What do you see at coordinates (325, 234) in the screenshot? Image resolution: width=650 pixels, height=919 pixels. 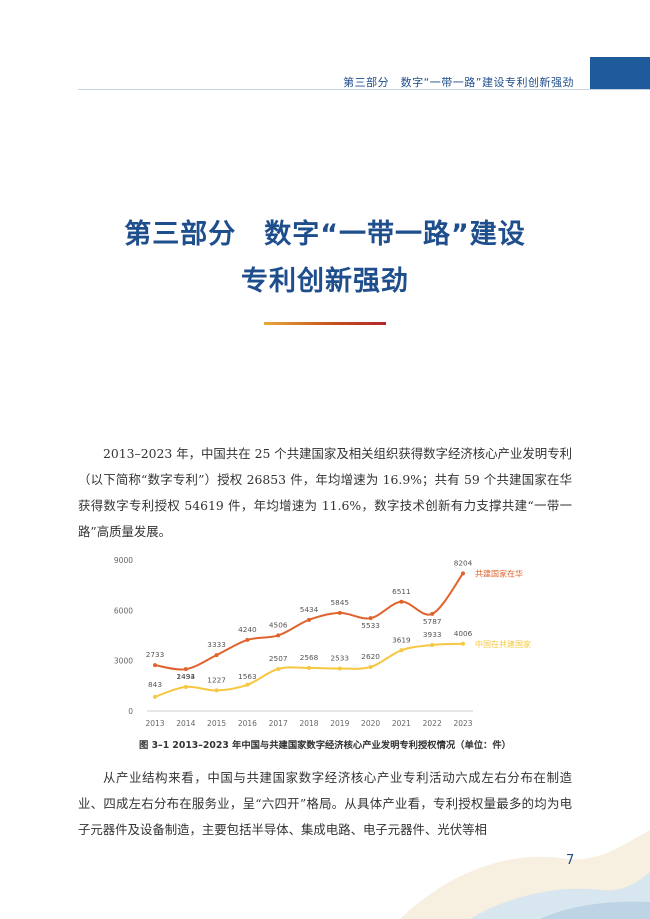 I see `chapter-title-line-1: 第三部分 数字“一带一路”建设` at bounding box center [325, 234].